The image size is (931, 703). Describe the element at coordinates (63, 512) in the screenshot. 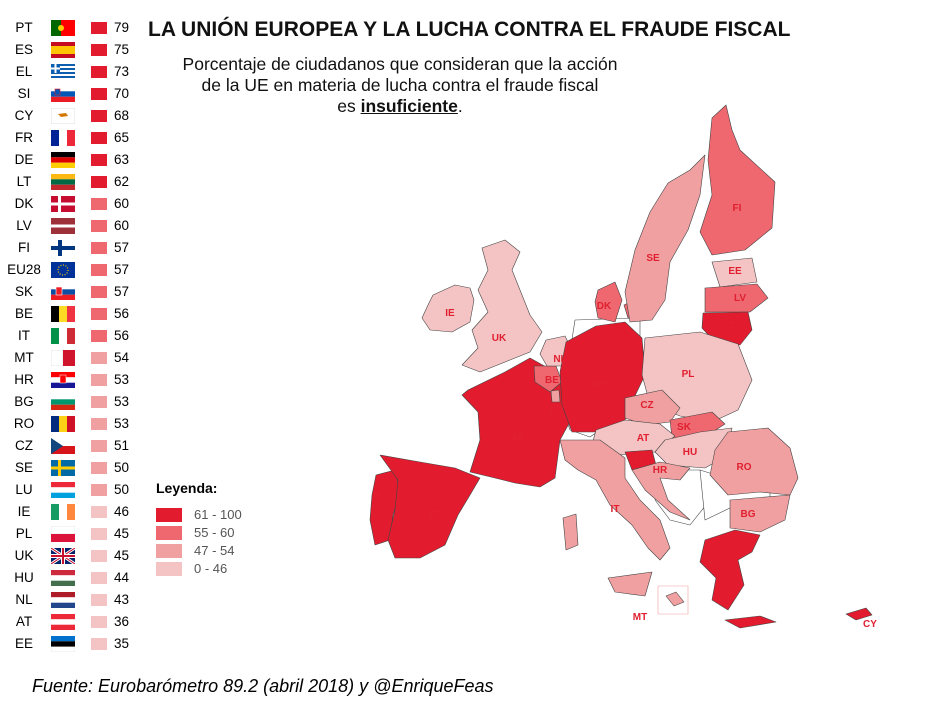

I see `flag-ie-icon` at that location.